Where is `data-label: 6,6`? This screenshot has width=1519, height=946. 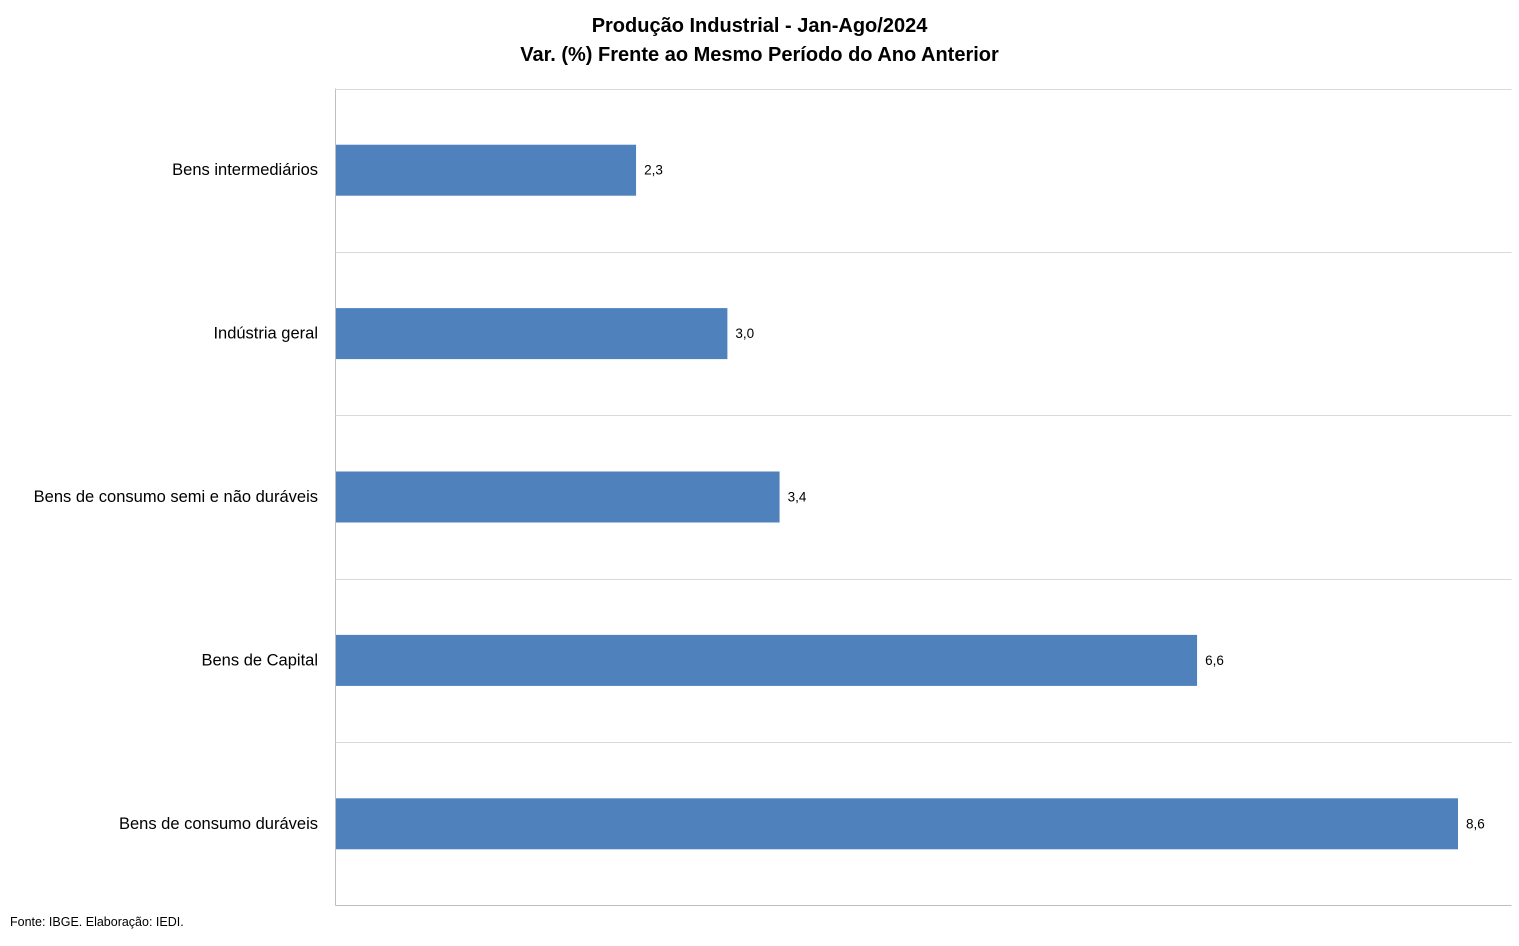 data-label: 6,6 is located at coordinates (1214, 660).